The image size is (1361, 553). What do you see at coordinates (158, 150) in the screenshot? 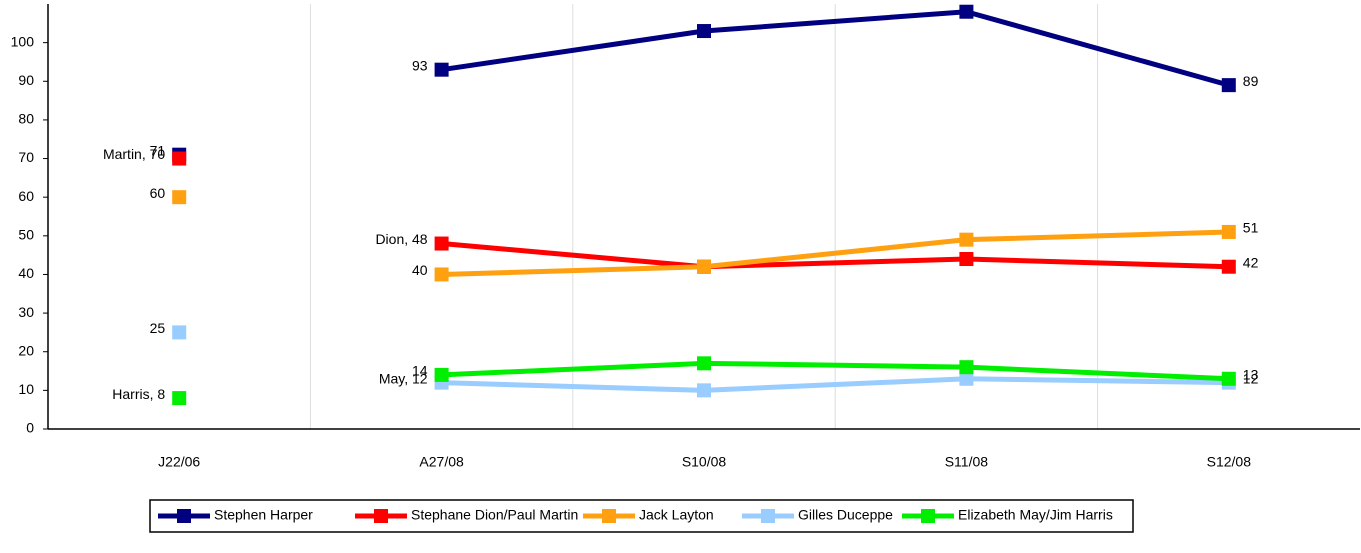
I see `data-label: 71` at bounding box center [158, 150].